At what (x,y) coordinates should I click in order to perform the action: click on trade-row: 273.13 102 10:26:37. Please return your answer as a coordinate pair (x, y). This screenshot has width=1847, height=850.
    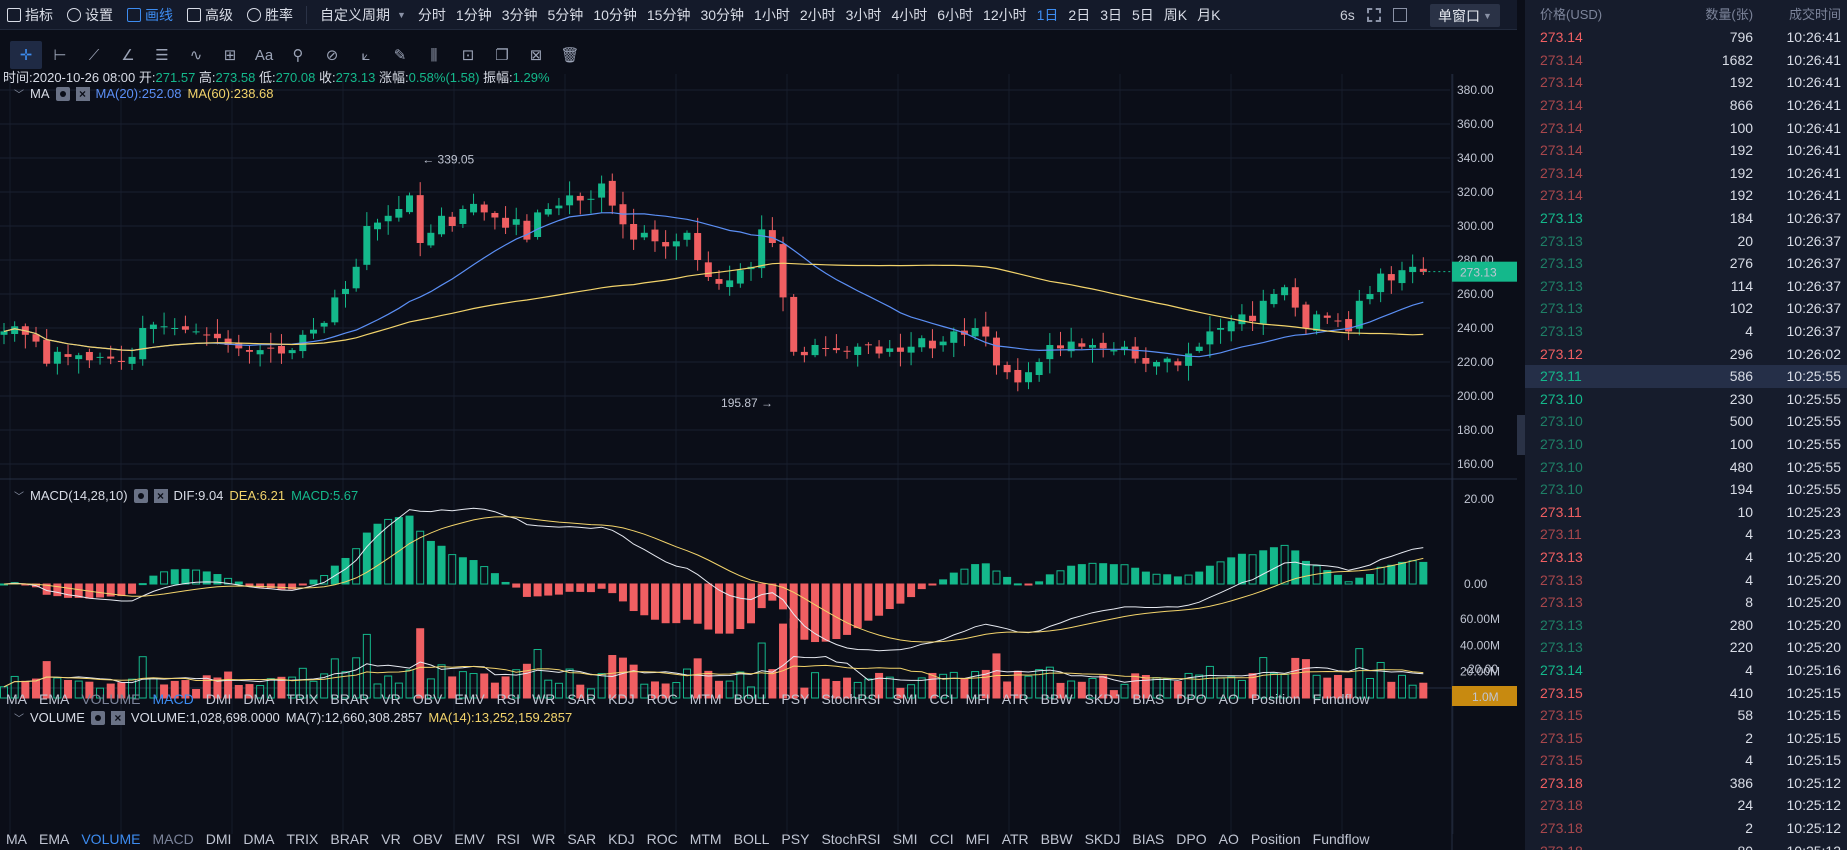
    Looking at the image, I should click on (1686, 308).